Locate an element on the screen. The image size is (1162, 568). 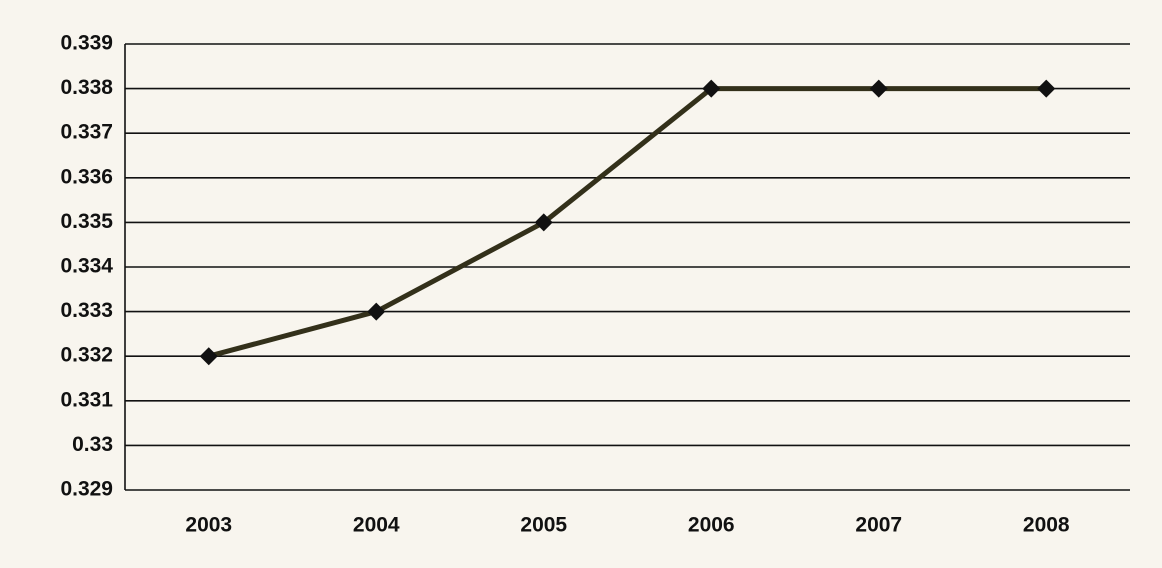
y-tick-label: 0.336 is located at coordinates (86, 176).